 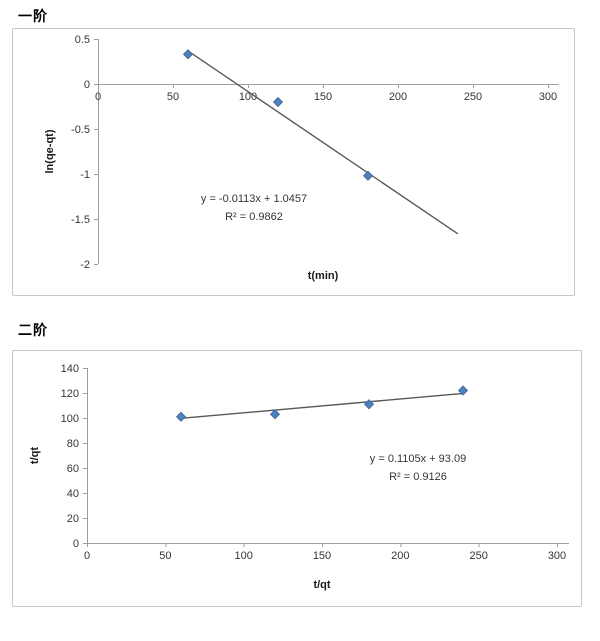 What do you see at coordinates (73, 469) in the screenshot?
I see `y-tick-label: 60` at bounding box center [73, 469].